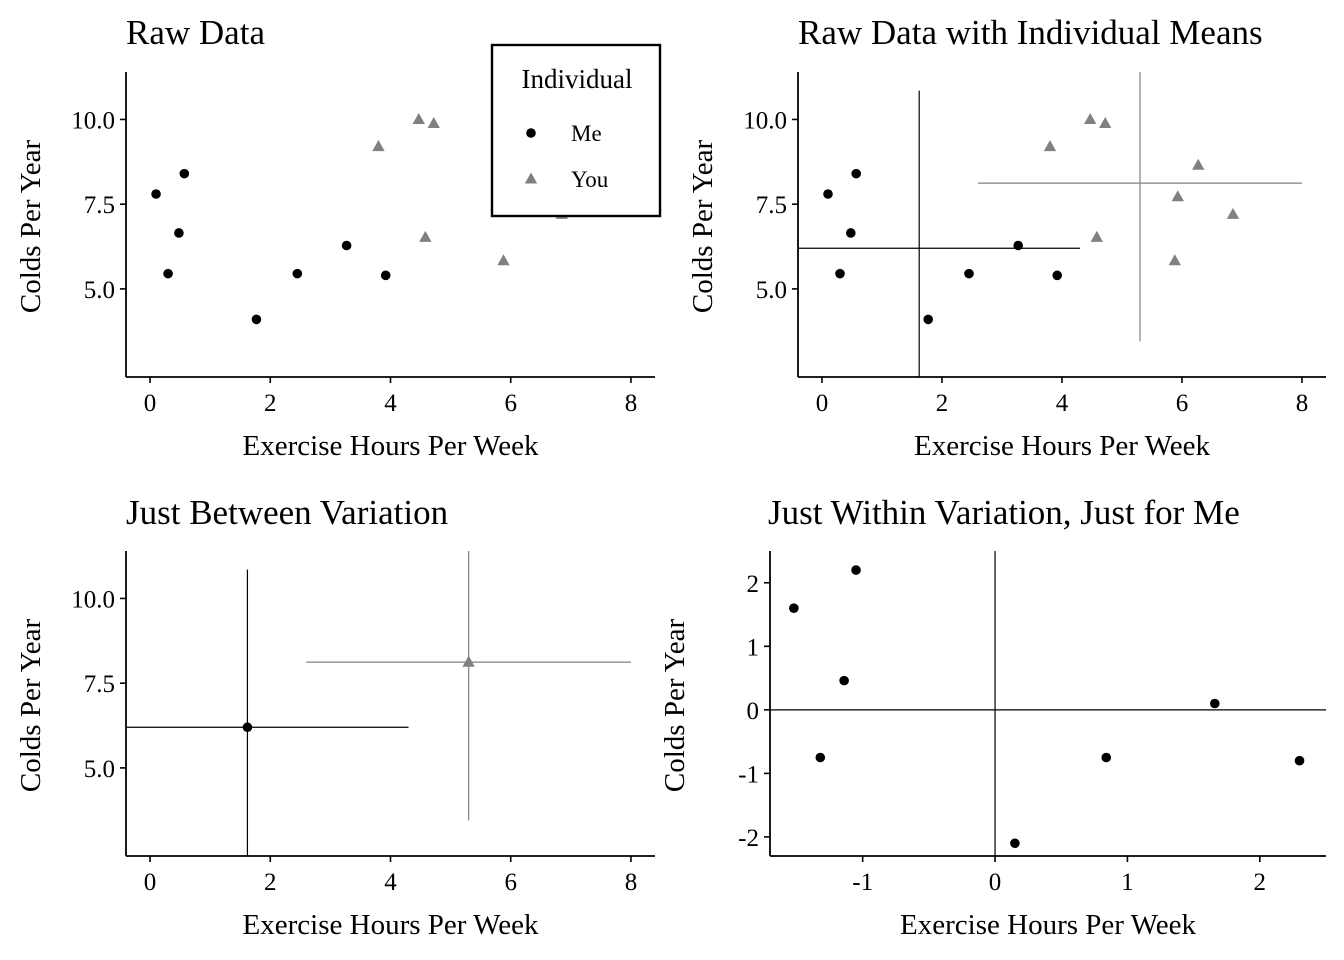  Describe the element at coordinates (748, 774) in the screenshot. I see `y-tick-label: -1` at that location.